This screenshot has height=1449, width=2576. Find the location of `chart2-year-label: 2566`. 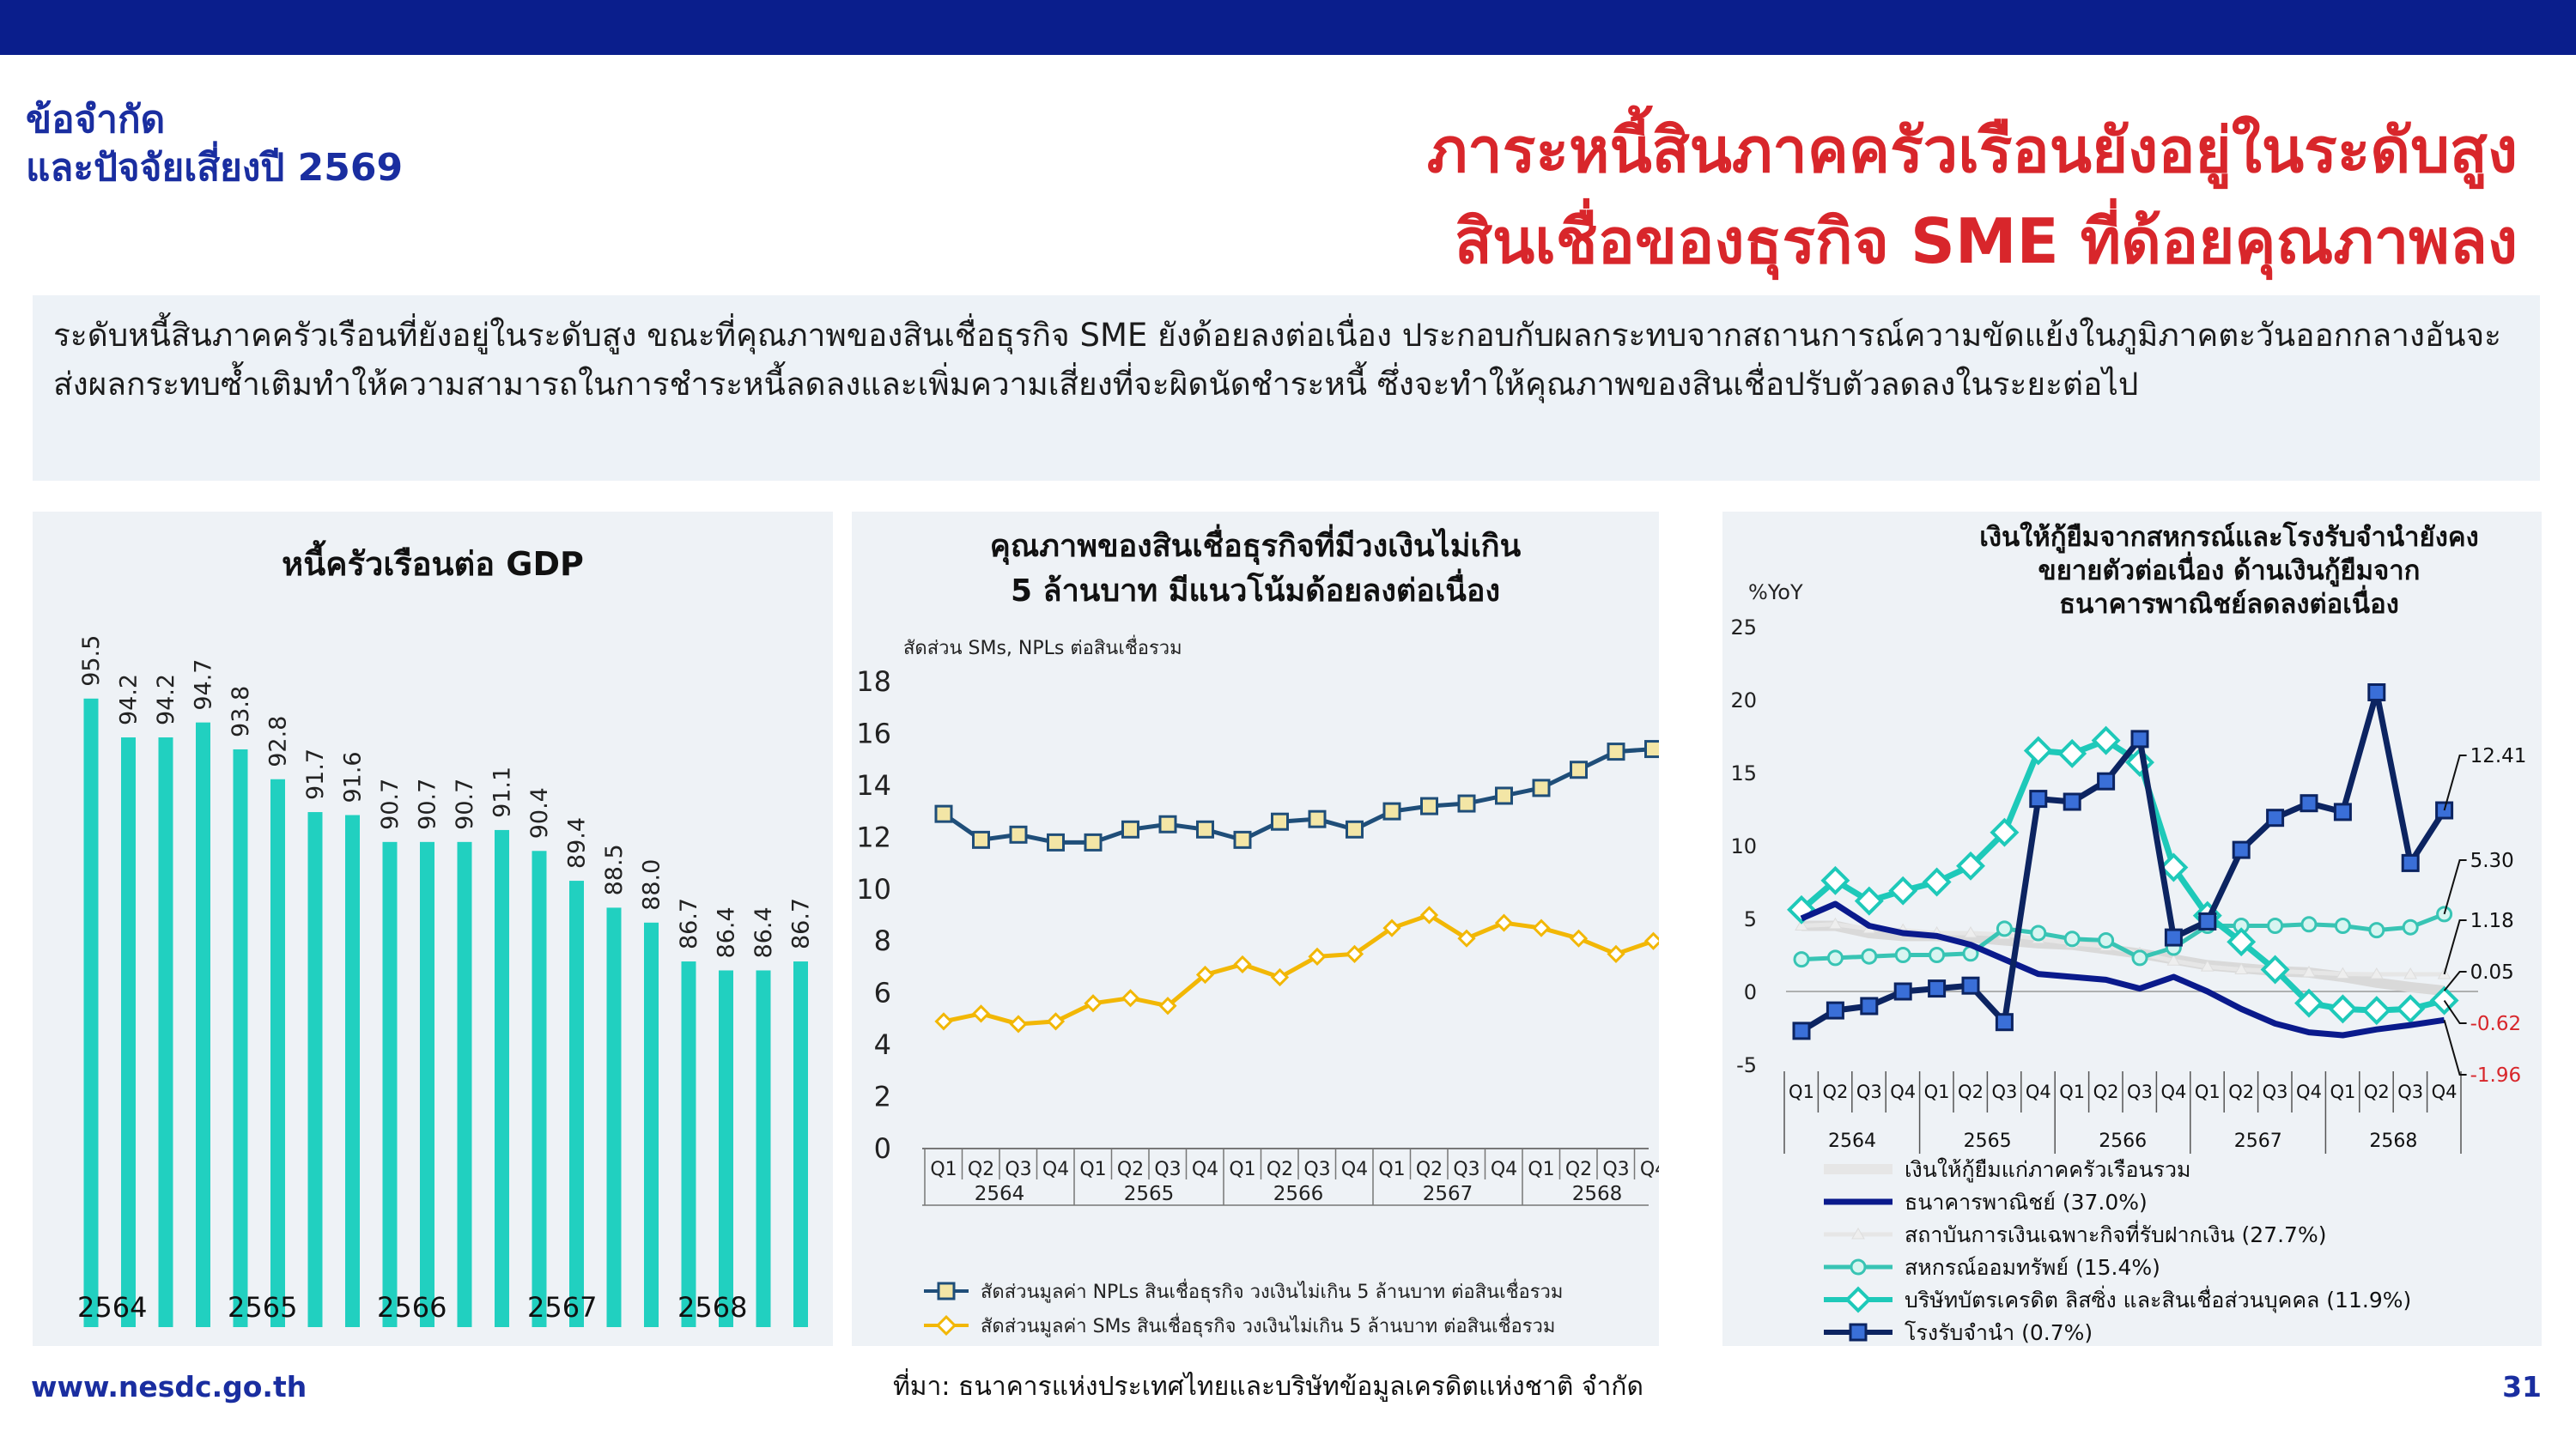

chart2-year-label: 2566 is located at coordinates (1298, 1194).